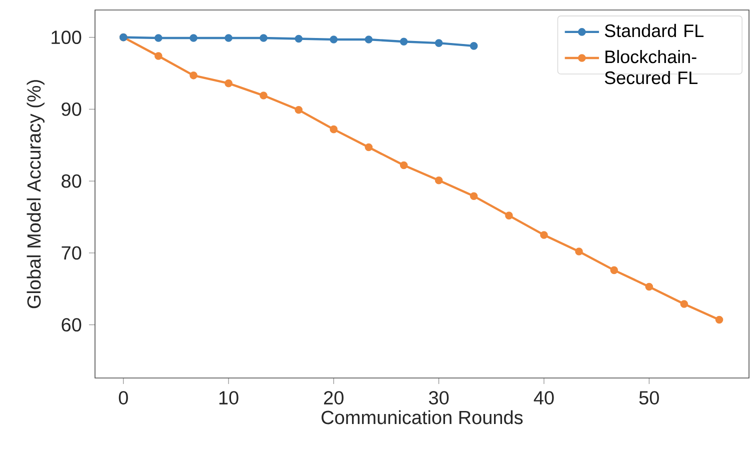 This screenshot has width=753, height=452. What do you see at coordinates (123, 398) in the screenshot?
I see `x-tick-label: 0` at bounding box center [123, 398].